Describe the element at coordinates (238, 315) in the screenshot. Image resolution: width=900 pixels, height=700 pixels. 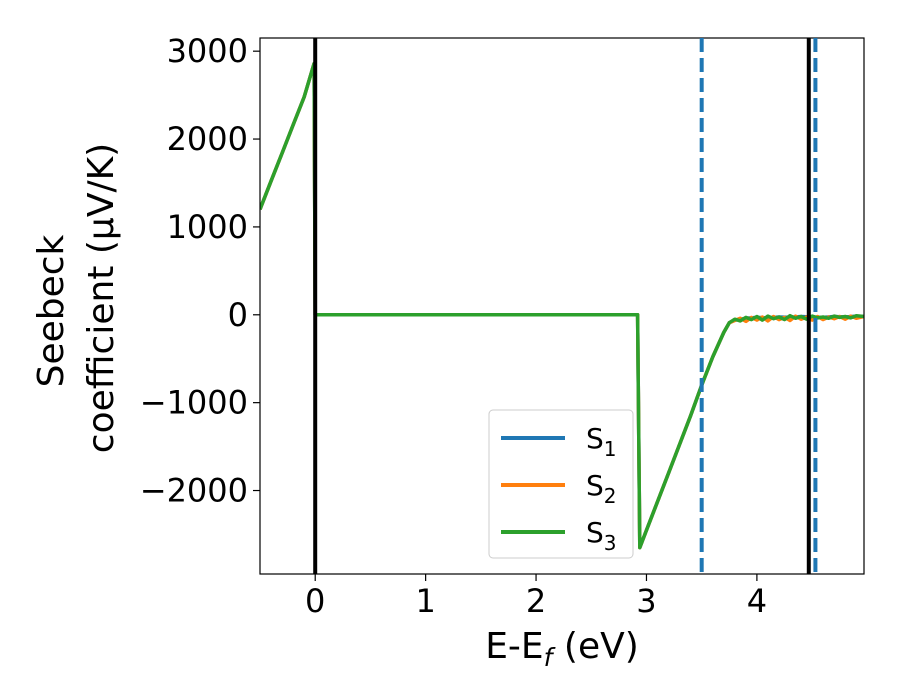
I see `y-tick-label: 0` at that location.